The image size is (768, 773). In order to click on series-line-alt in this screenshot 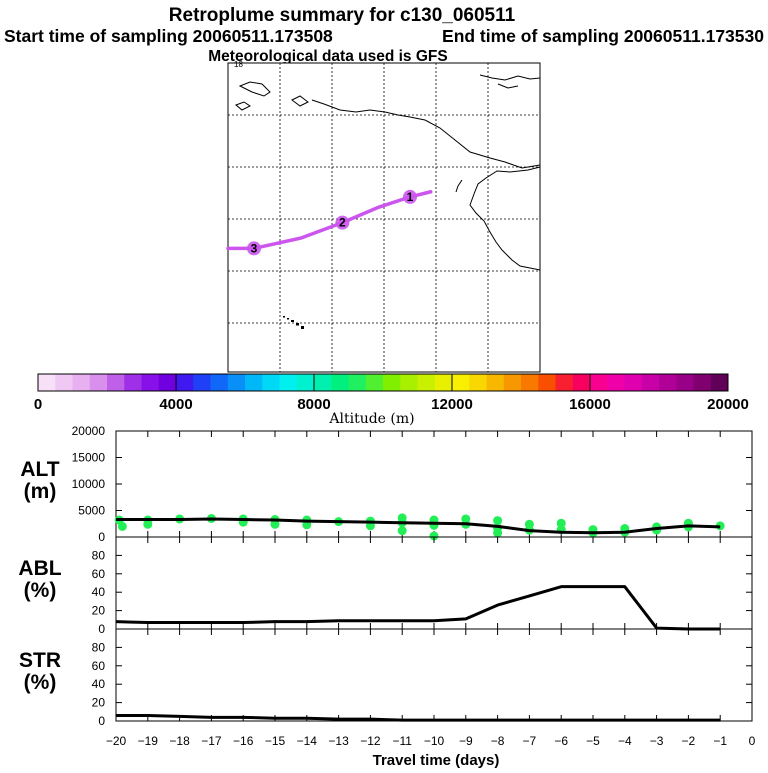, I will do `click(418, 526)`.